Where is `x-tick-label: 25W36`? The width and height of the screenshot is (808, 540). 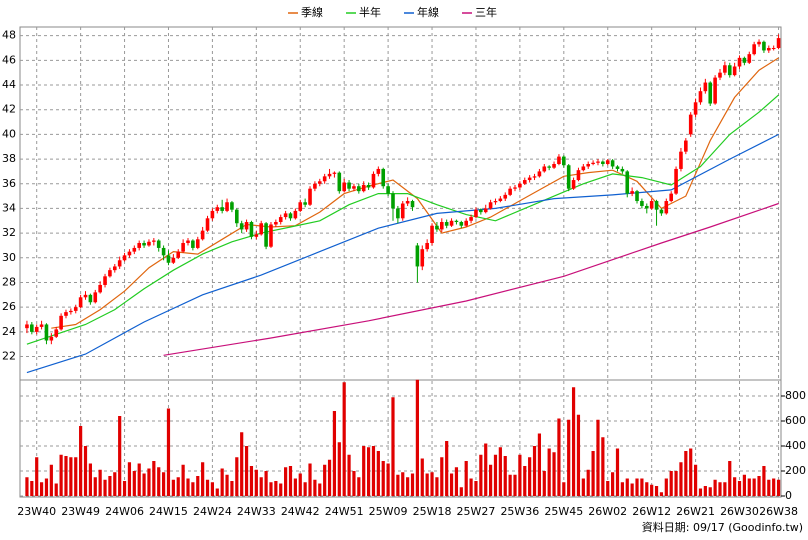 x-tick-label: 25W36 is located at coordinates (519, 511).